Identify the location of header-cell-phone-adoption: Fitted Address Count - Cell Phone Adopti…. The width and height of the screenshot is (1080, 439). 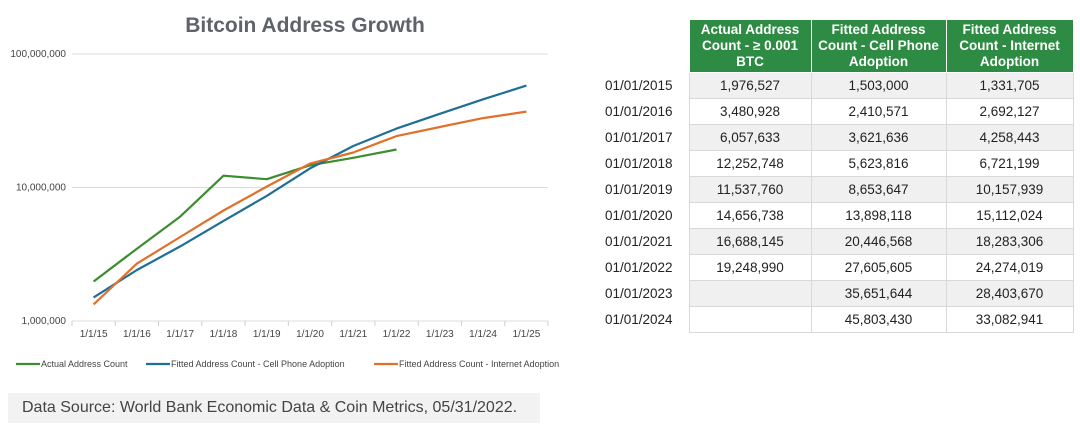
(878, 46).